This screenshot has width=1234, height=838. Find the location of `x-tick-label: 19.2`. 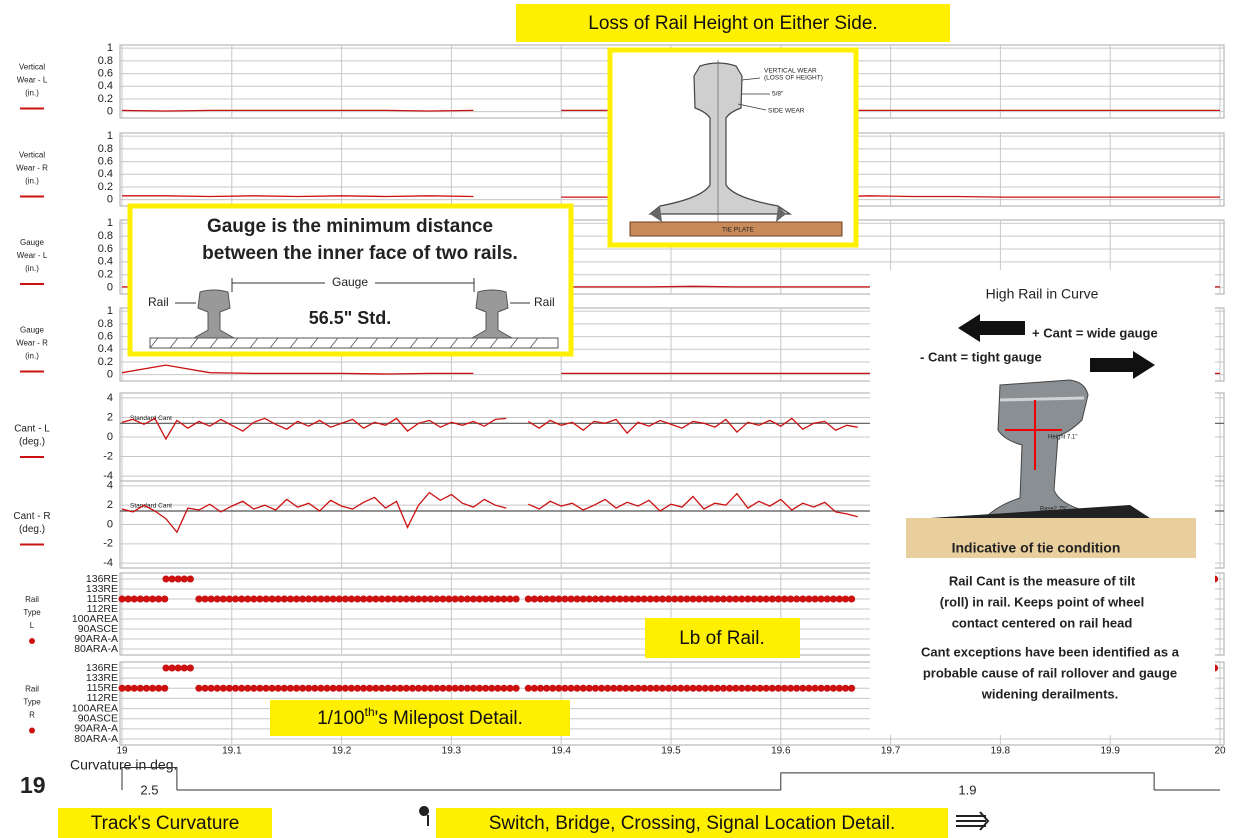

x-tick-label: 19.2 is located at coordinates (342, 751).